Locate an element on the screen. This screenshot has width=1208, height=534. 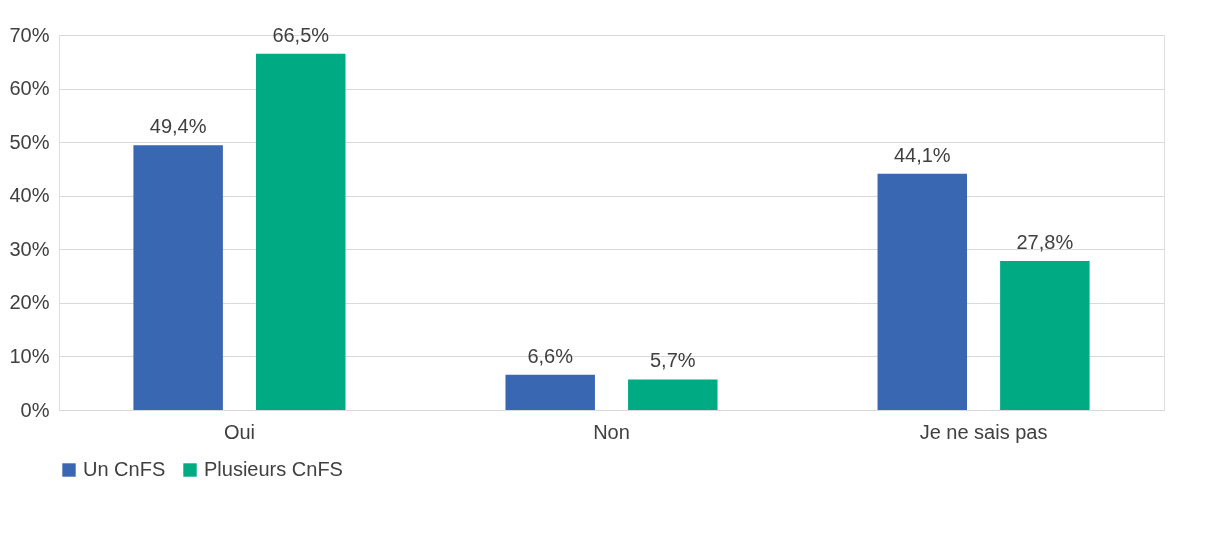
y-tick-label: 0% is located at coordinates (35, 409).